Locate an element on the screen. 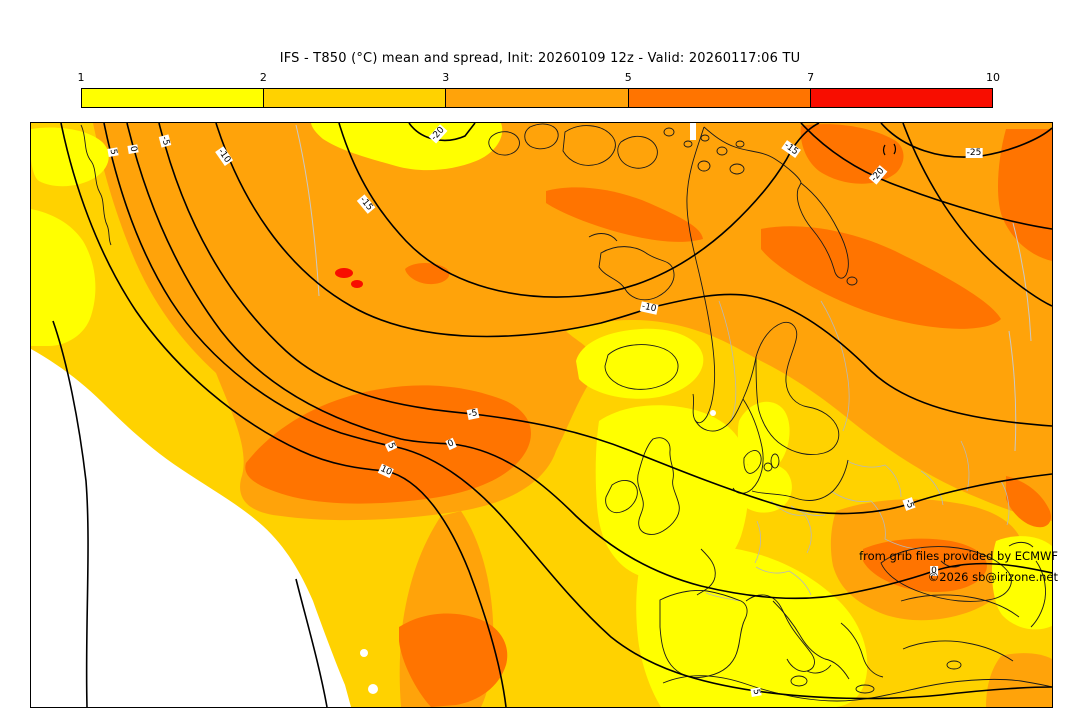 The width and height of the screenshot is (1080, 718). contour-15-warm is located at coordinates (70, 513).